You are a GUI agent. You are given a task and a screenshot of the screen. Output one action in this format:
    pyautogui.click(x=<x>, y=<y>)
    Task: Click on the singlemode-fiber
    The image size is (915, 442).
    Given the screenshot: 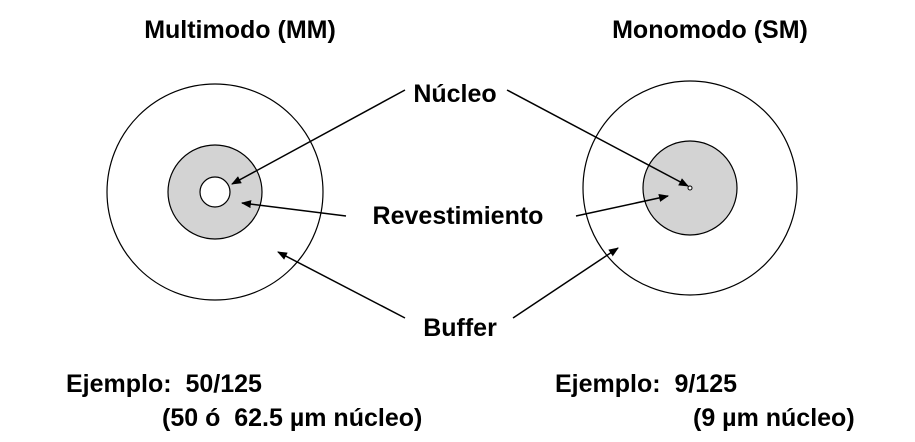 What is the action you would take?
    pyautogui.click(x=690, y=188)
    